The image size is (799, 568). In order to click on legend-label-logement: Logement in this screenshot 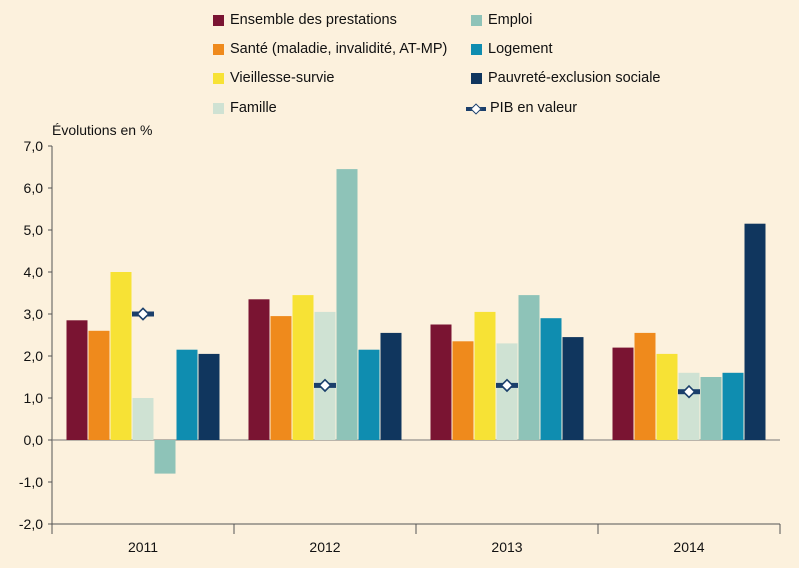, I will do `click(520, 49)`.